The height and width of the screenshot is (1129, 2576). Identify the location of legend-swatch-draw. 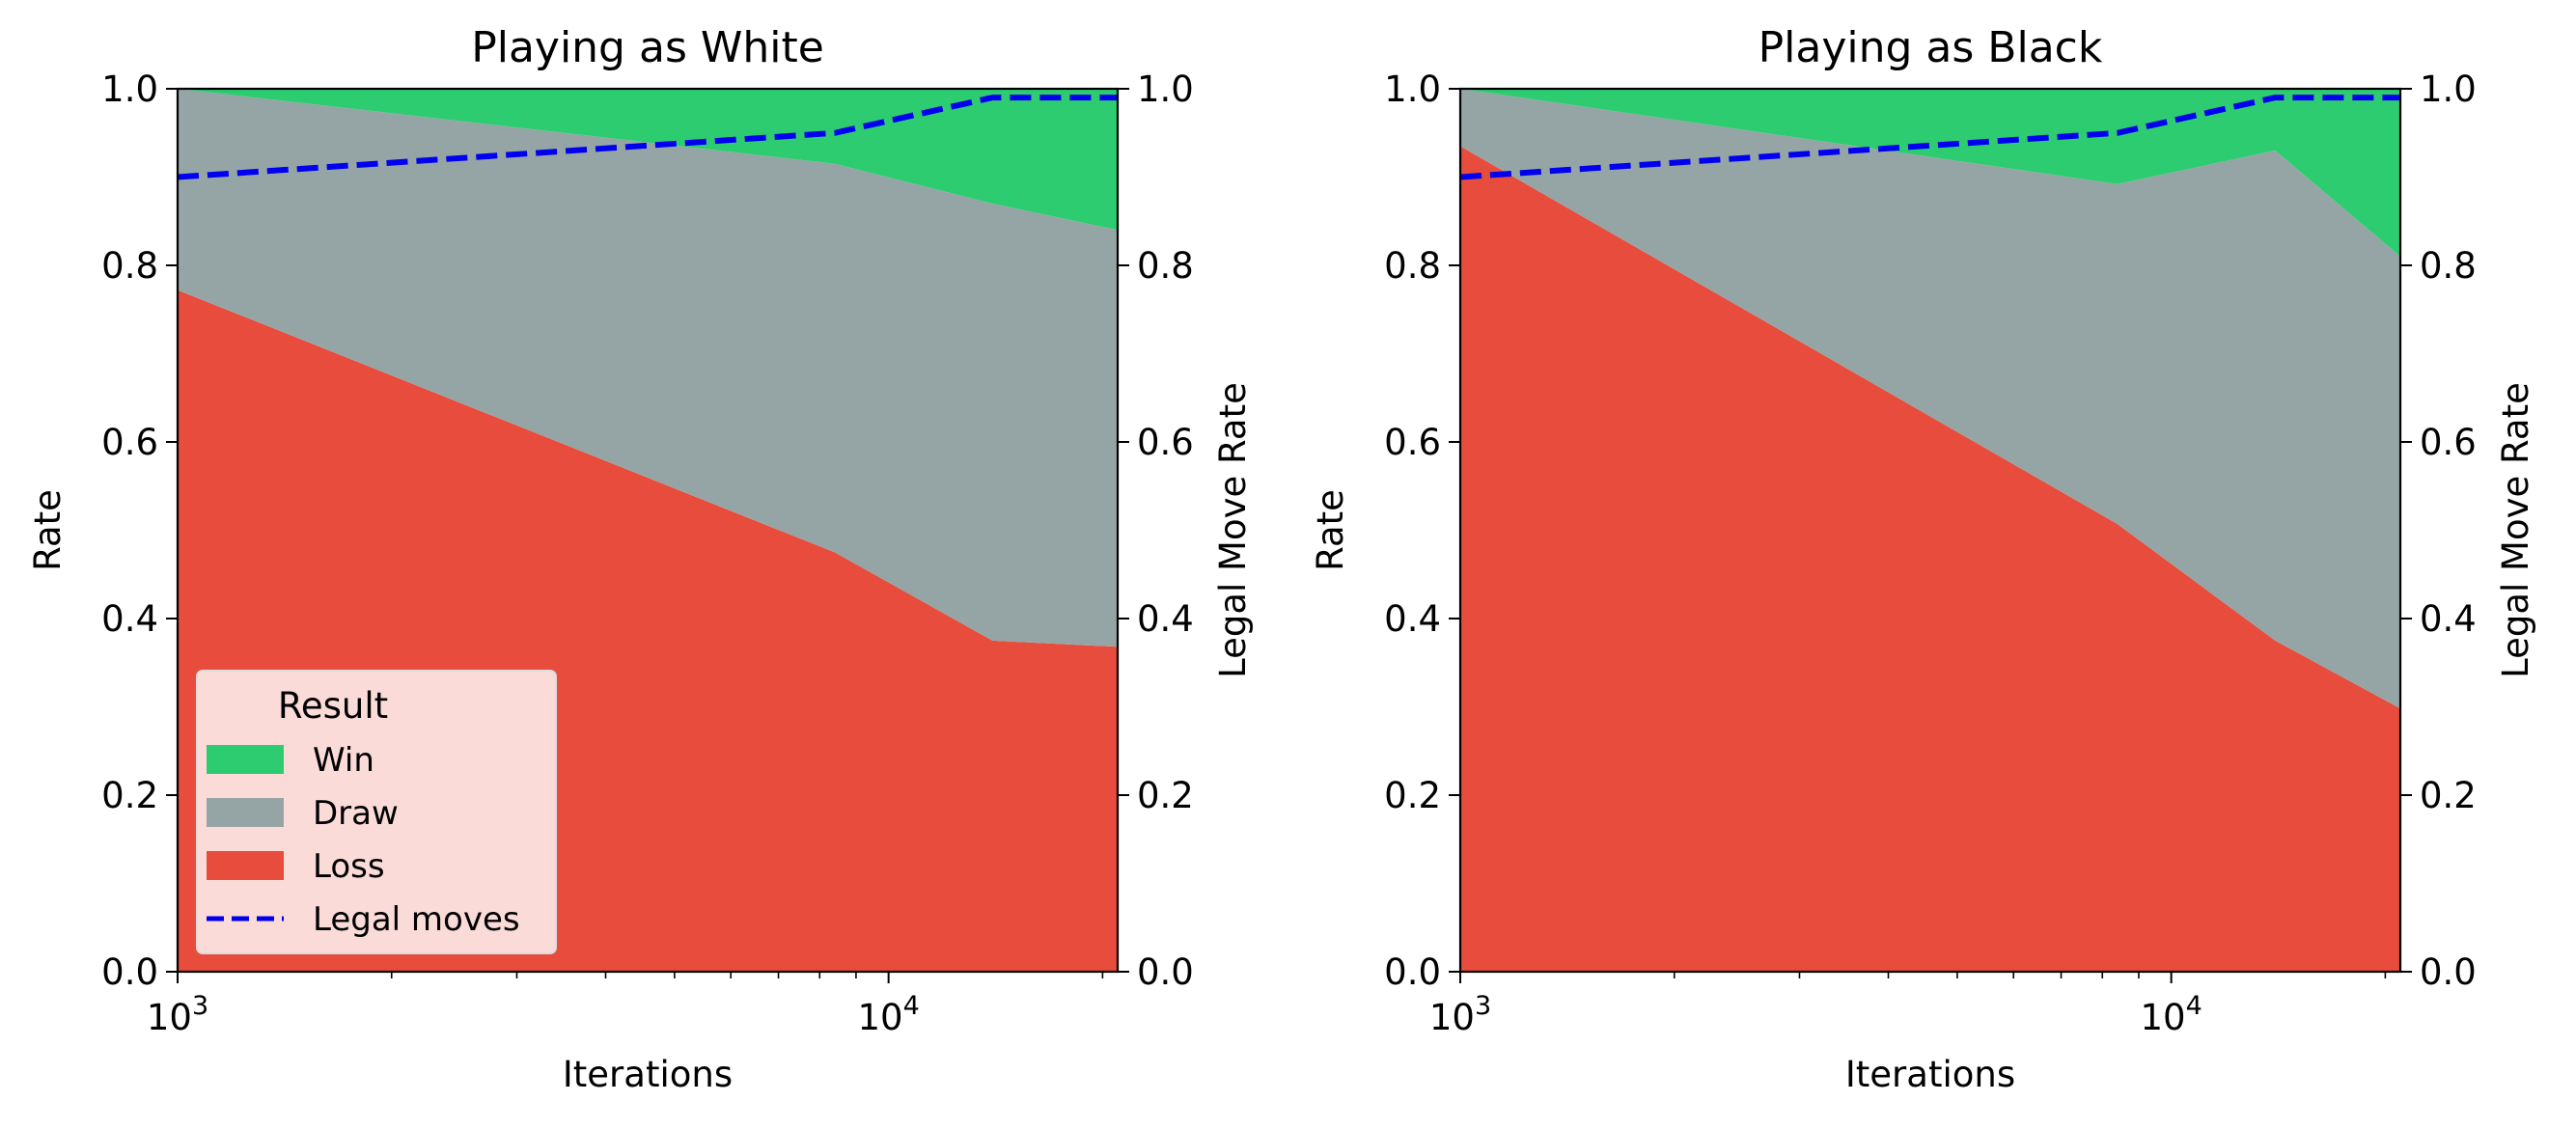
(245, 813).